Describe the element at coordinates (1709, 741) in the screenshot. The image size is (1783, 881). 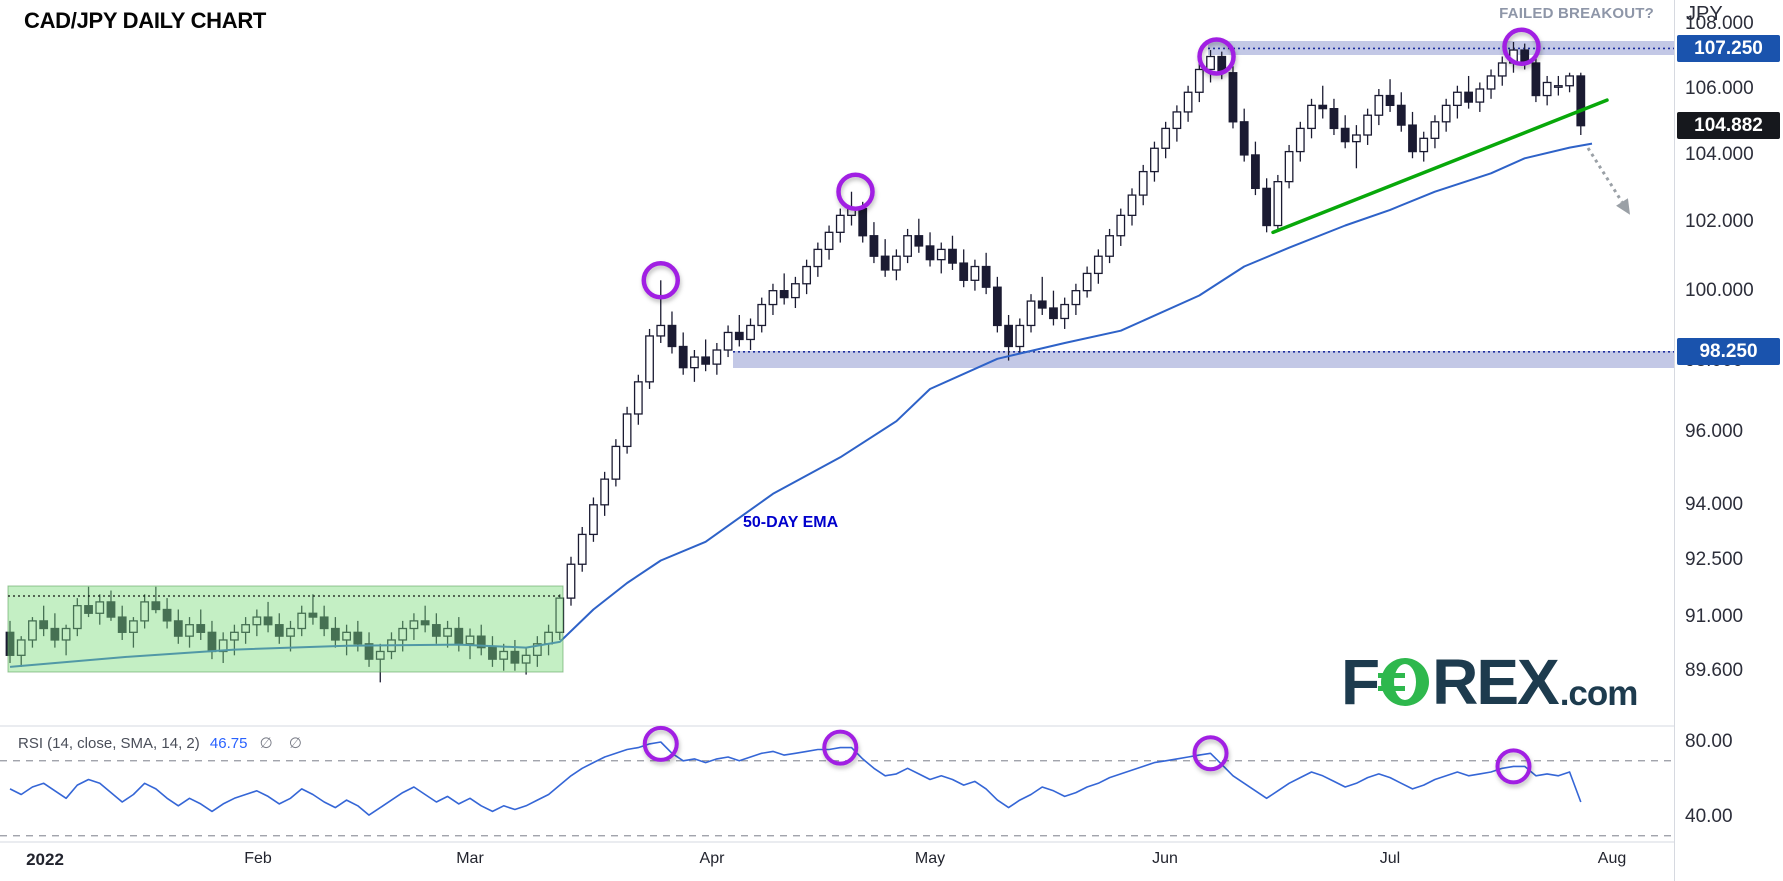
I see `rsi-tick-label: 80.00` at that location.